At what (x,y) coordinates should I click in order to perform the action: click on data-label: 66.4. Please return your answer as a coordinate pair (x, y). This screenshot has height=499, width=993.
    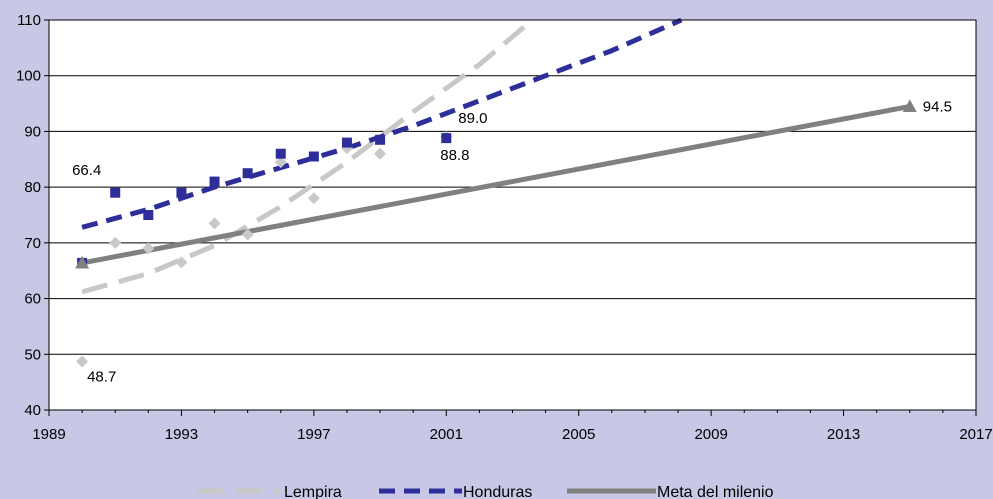
    Looking at the image, I should click on (86, 170).